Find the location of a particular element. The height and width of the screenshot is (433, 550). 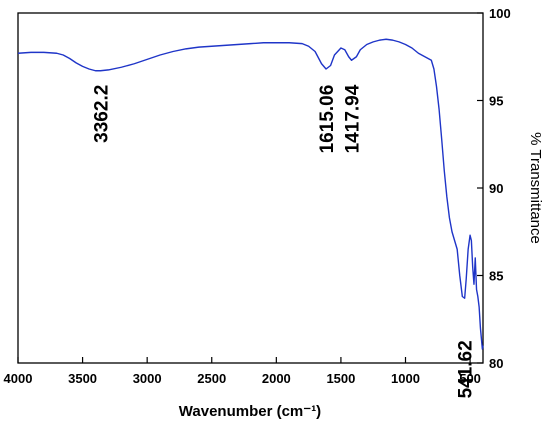

y-tick-label-95: 95 is located at coordinates (496, 101).